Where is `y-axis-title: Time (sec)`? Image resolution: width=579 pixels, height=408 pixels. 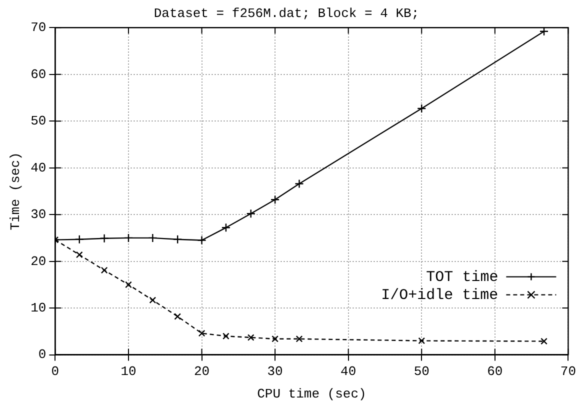 y-axis-title: Time (sec) is located at coordinates (16, 191).